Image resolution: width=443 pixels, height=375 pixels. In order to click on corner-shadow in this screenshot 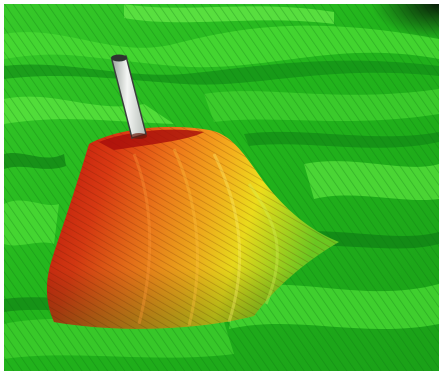, I will do `click(371, 39)`.